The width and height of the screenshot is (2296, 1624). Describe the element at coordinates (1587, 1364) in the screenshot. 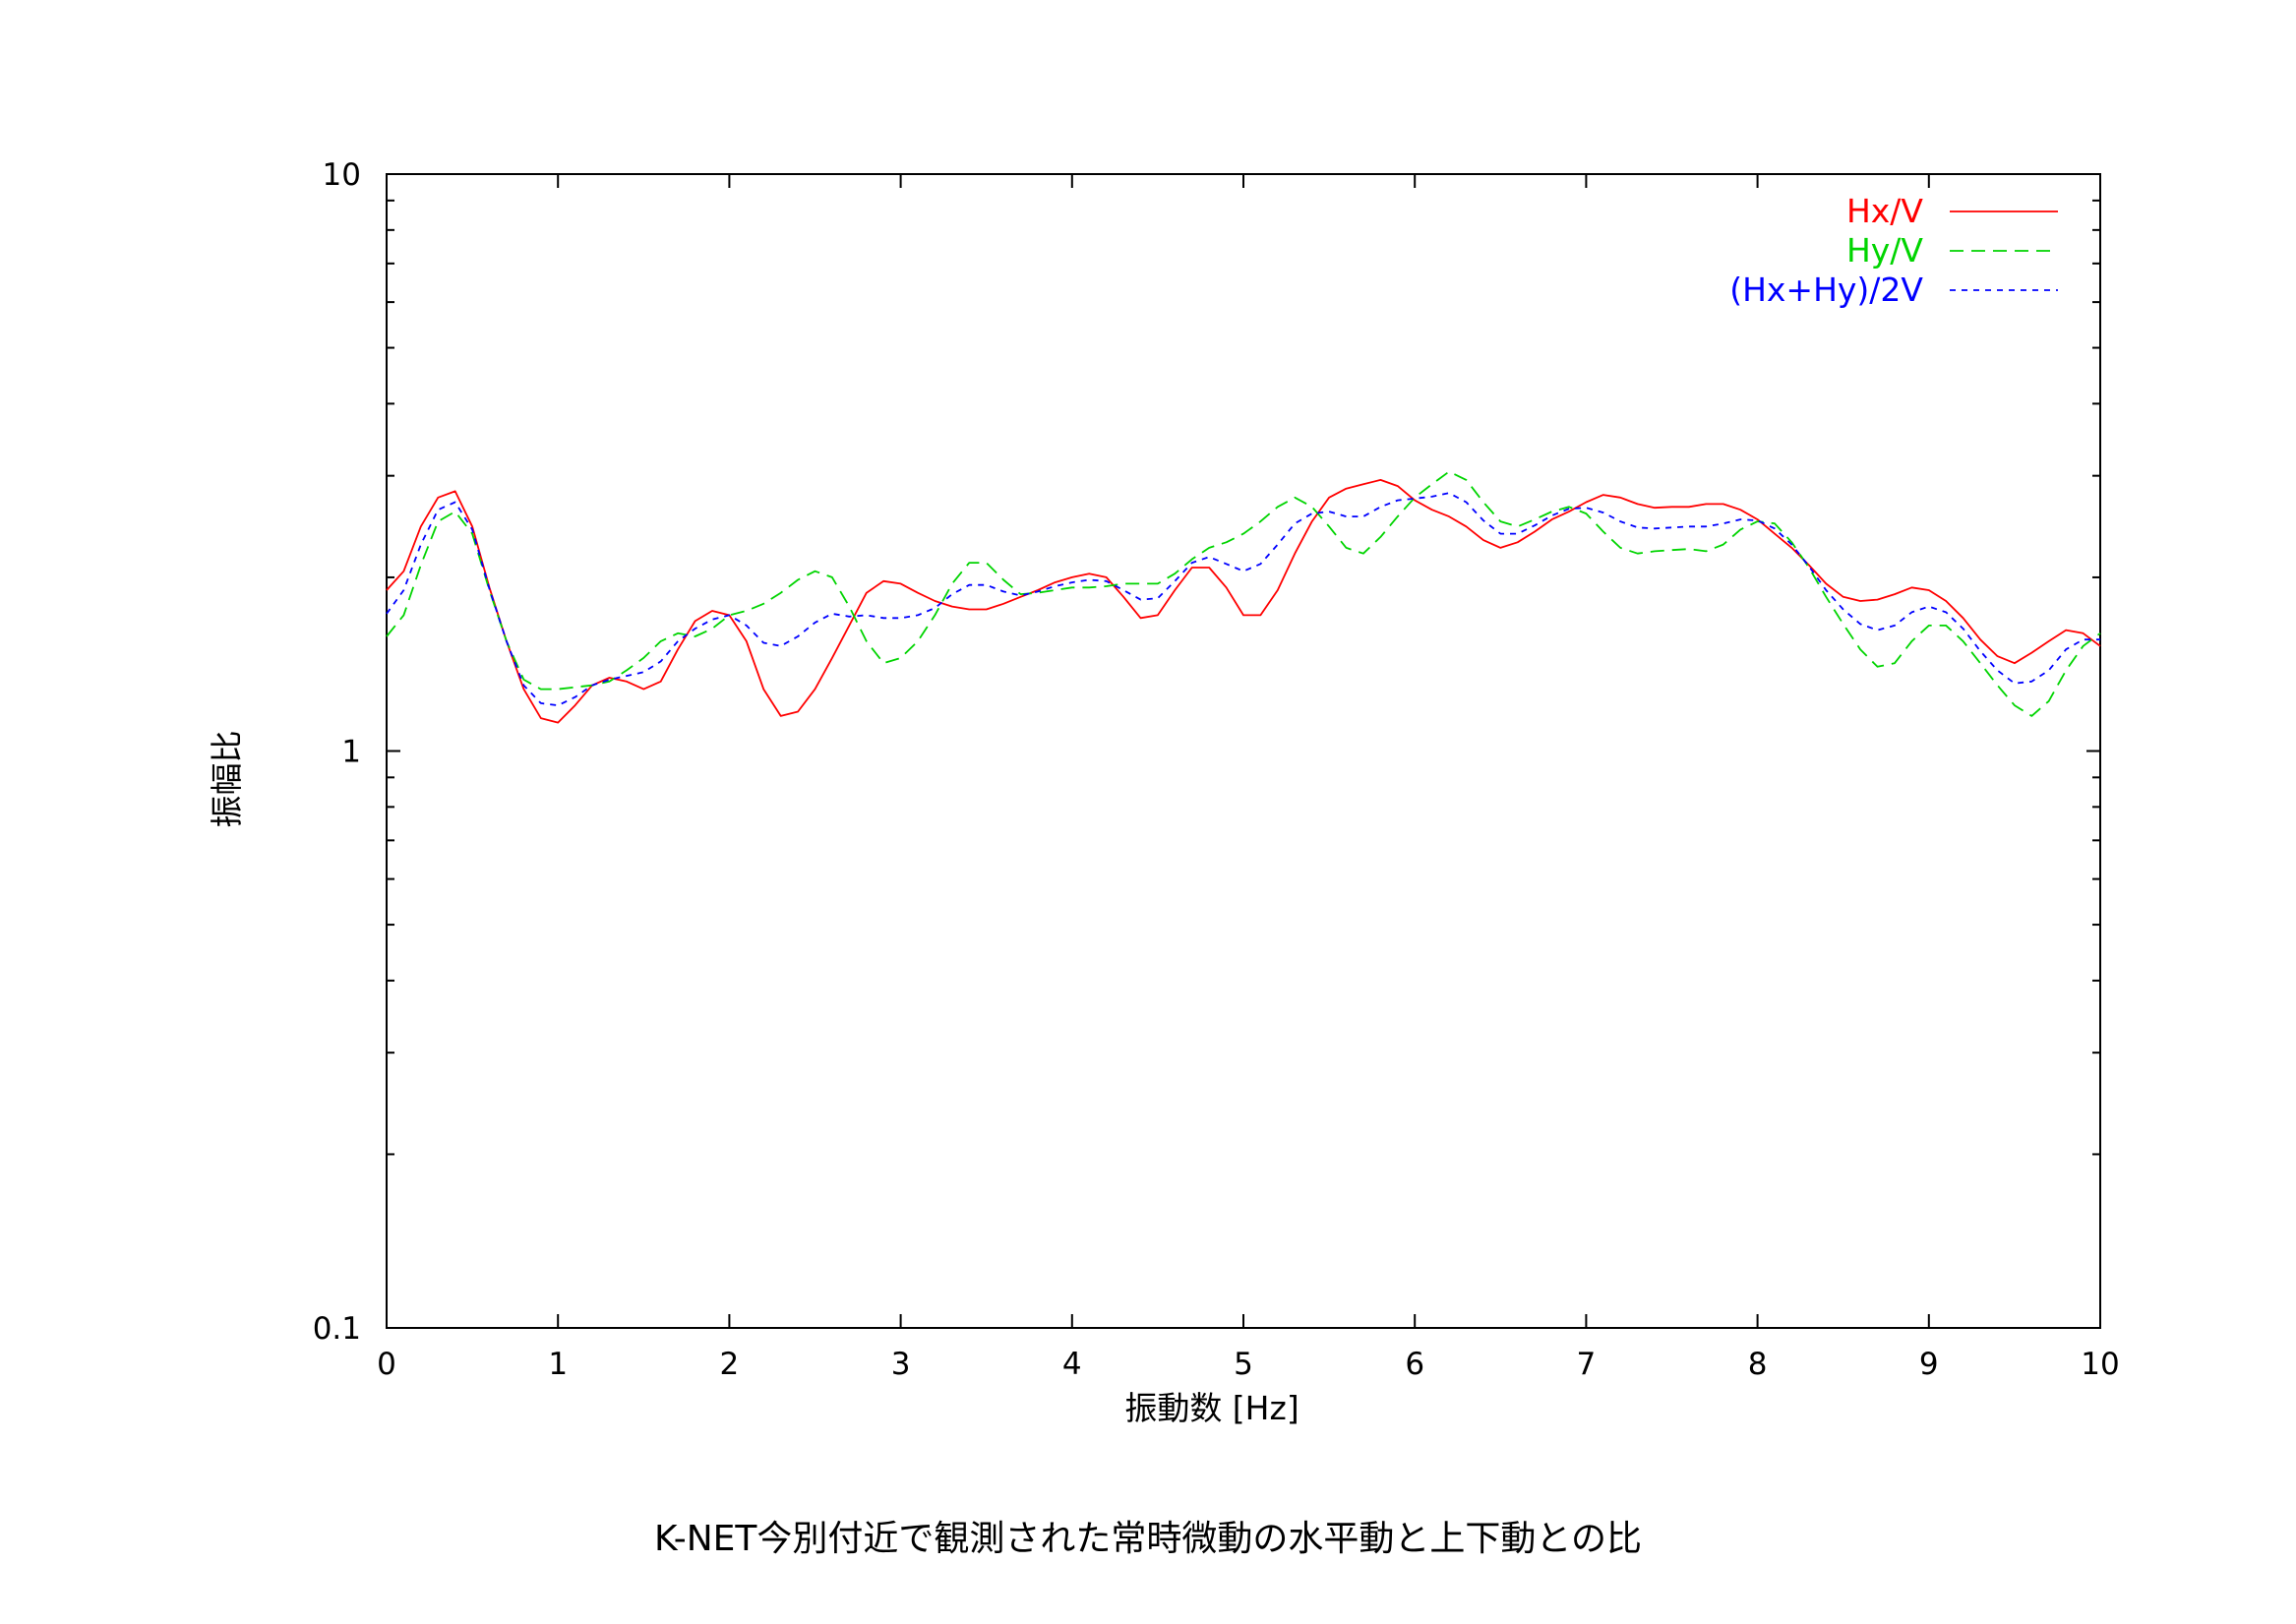

I see `x-tick-label: 7` at that location.